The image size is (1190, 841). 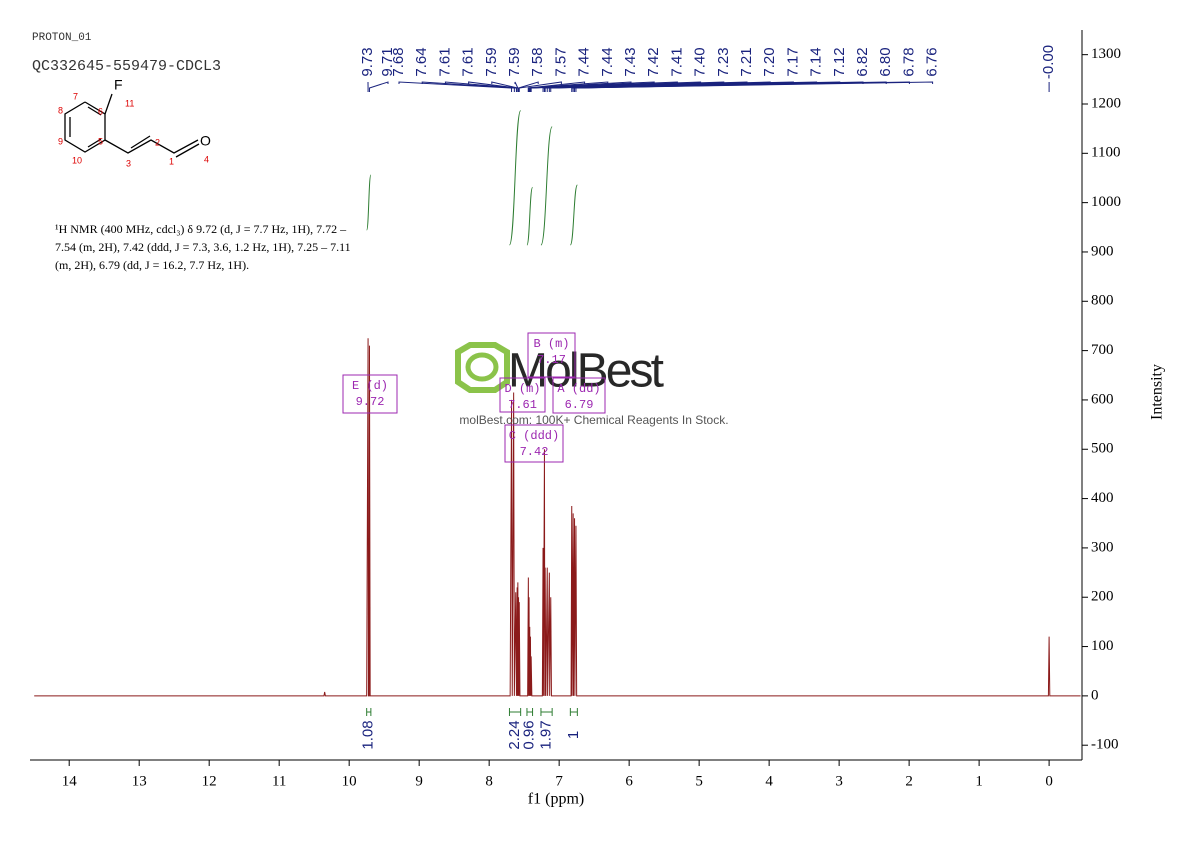 What do you see at coordinates (699, 781) in the screenshot?
I see `x-tick-label: 5` at bounding box center [699, 781].